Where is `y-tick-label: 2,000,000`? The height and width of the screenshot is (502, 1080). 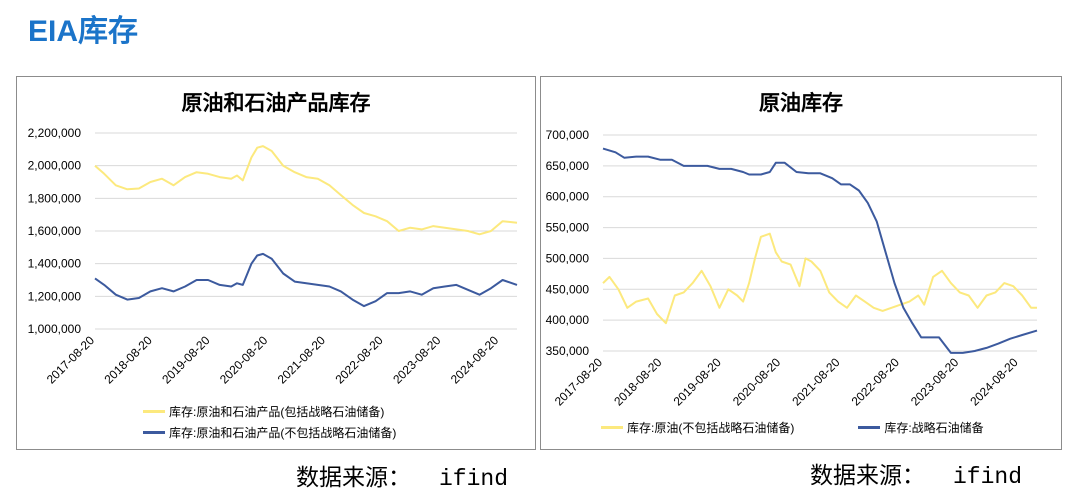 y-tick-label: 2,000,000 is located at coordinates (55, 166).